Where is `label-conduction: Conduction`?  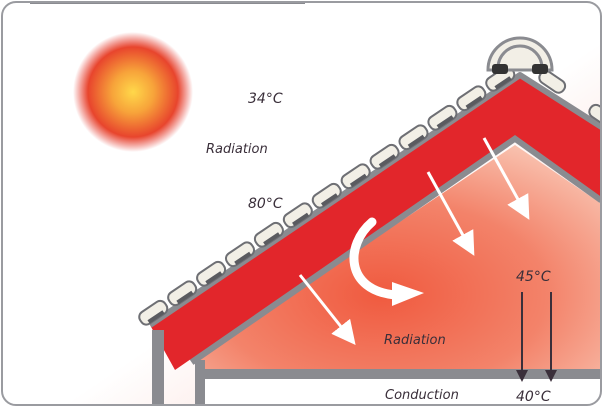
label-conduction: Conduction is located at coordinates (422, 395).